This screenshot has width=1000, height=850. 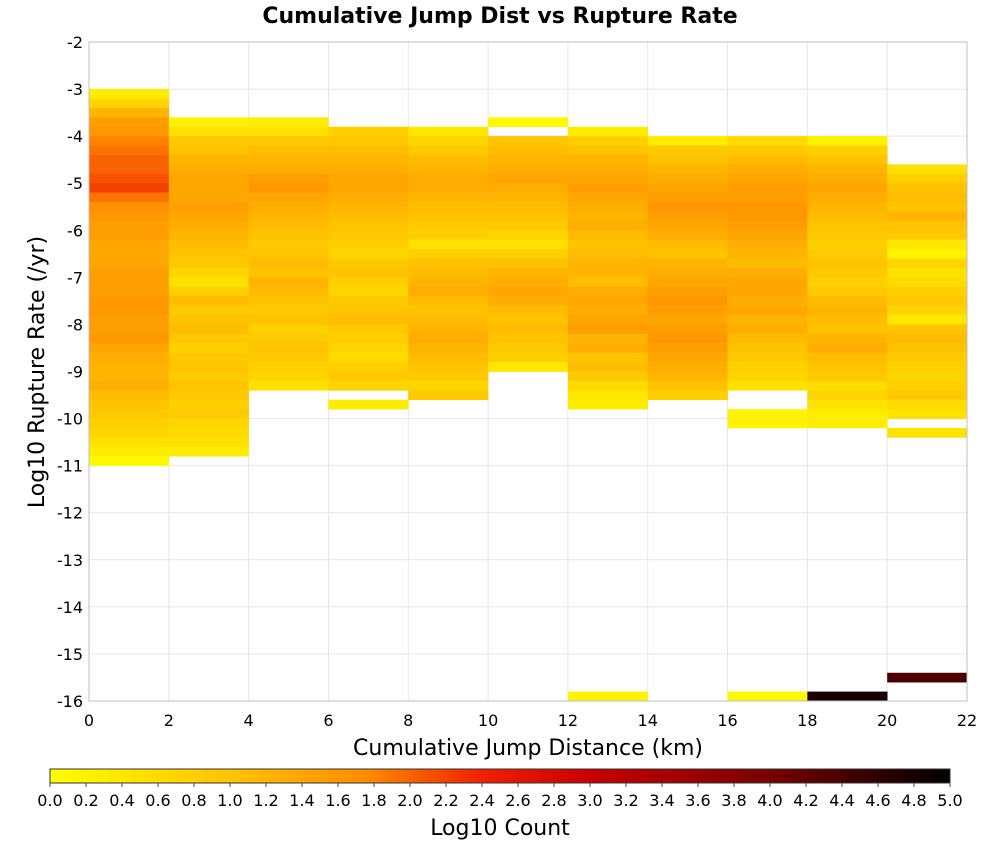 I want to click on y-tick-label: -2, so click(x=75, y=42).